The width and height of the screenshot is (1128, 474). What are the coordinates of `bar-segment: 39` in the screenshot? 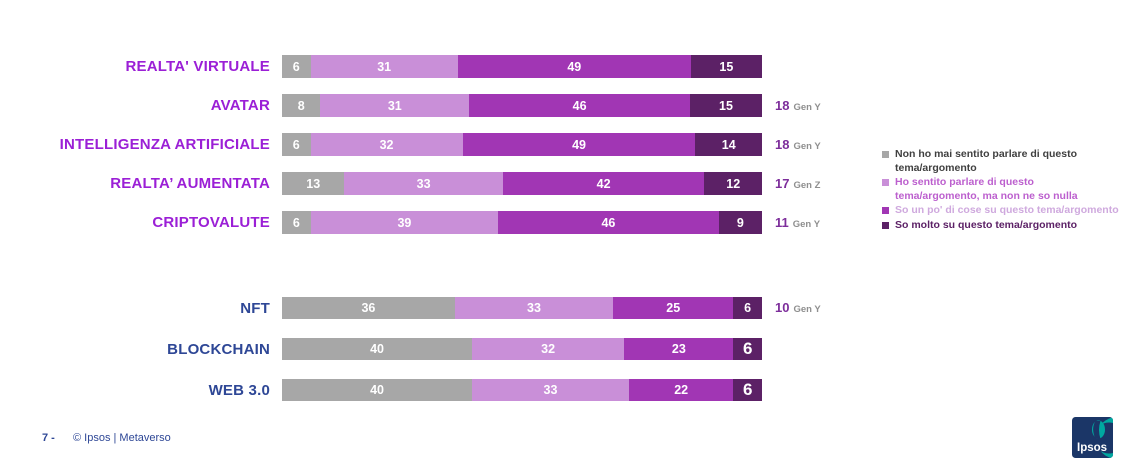 It's located at (404, 222).